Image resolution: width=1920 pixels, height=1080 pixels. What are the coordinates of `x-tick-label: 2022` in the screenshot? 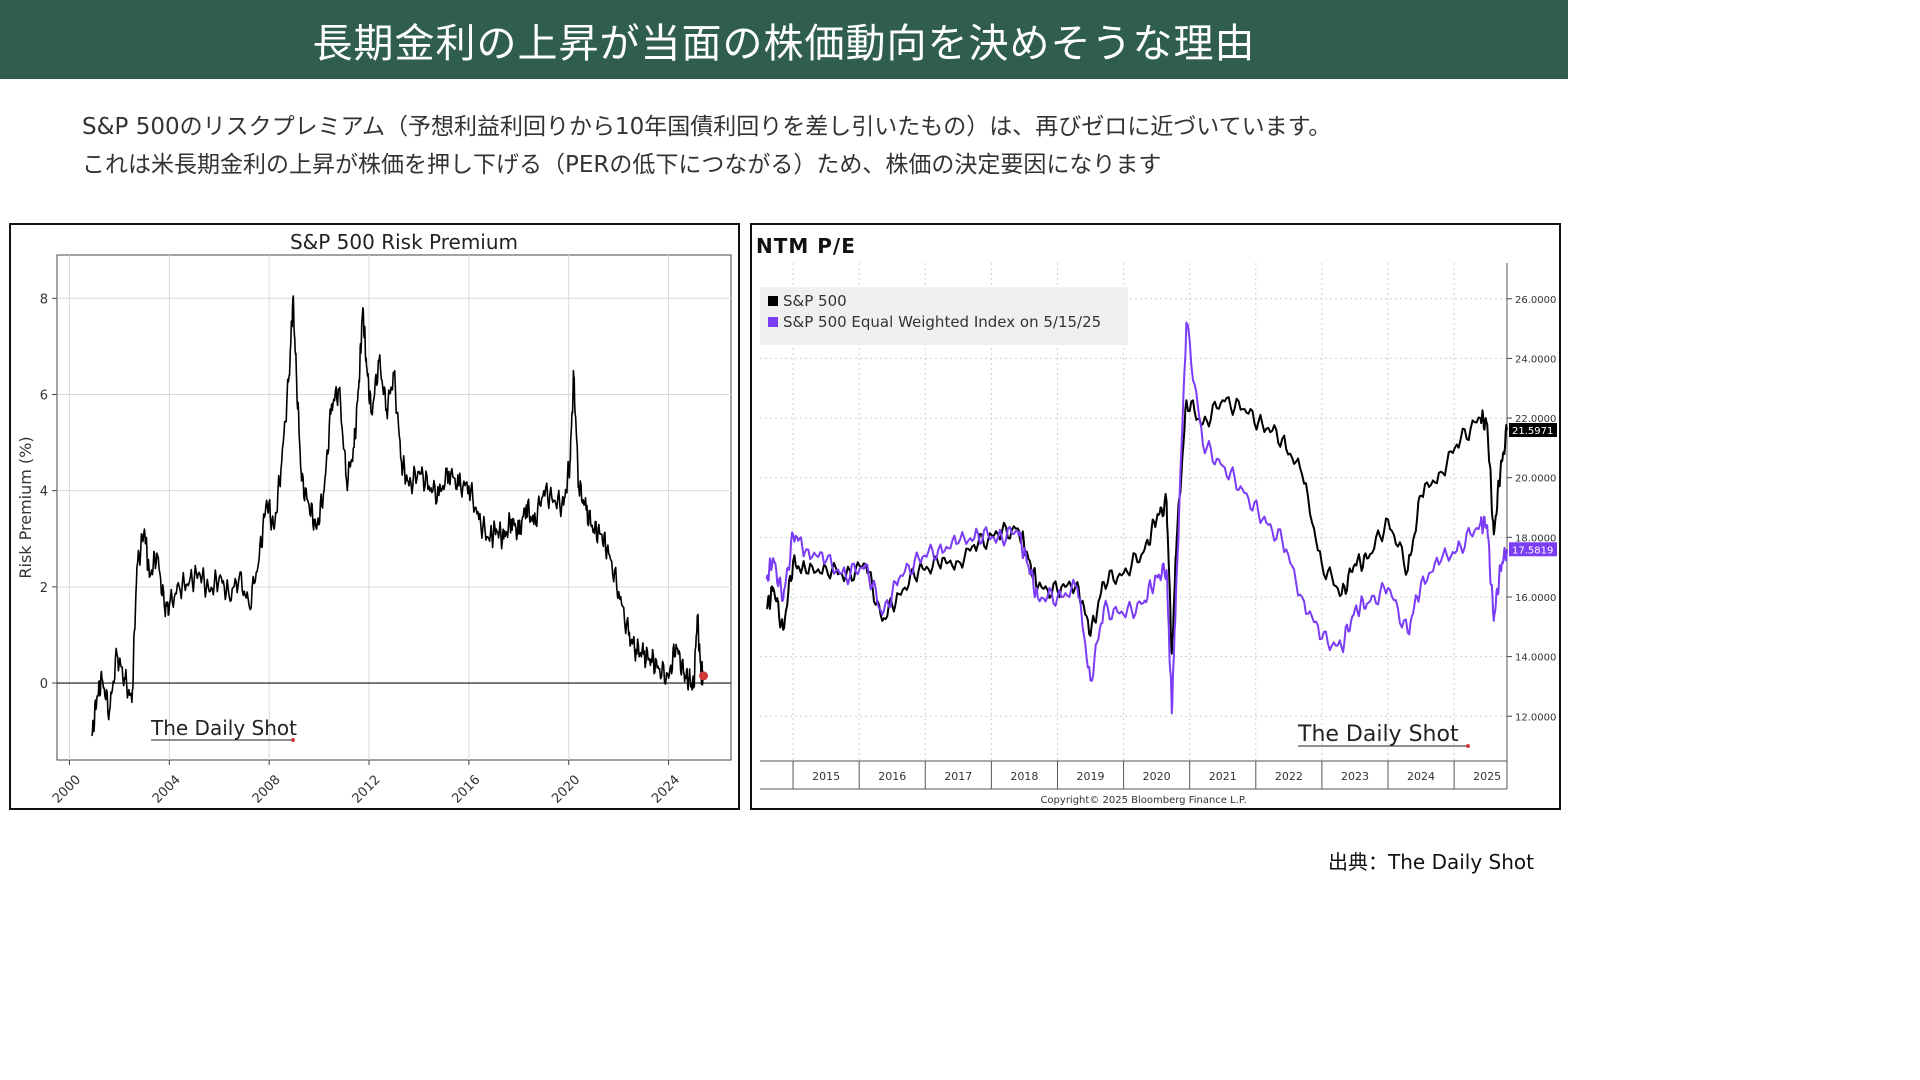 It's located at (1289, 776).